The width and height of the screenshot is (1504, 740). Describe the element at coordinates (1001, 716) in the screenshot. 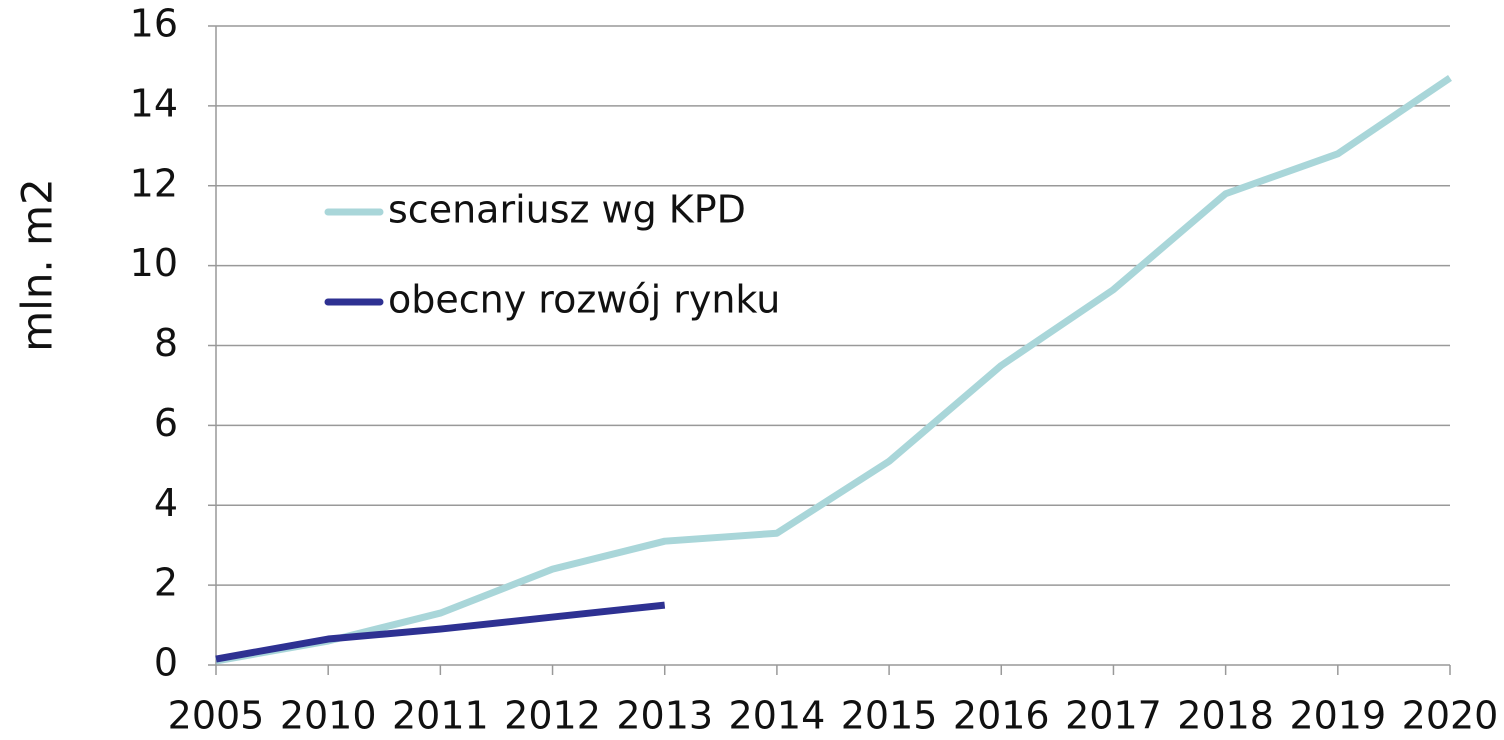

I see `x-tick-label: 2016` at that location.